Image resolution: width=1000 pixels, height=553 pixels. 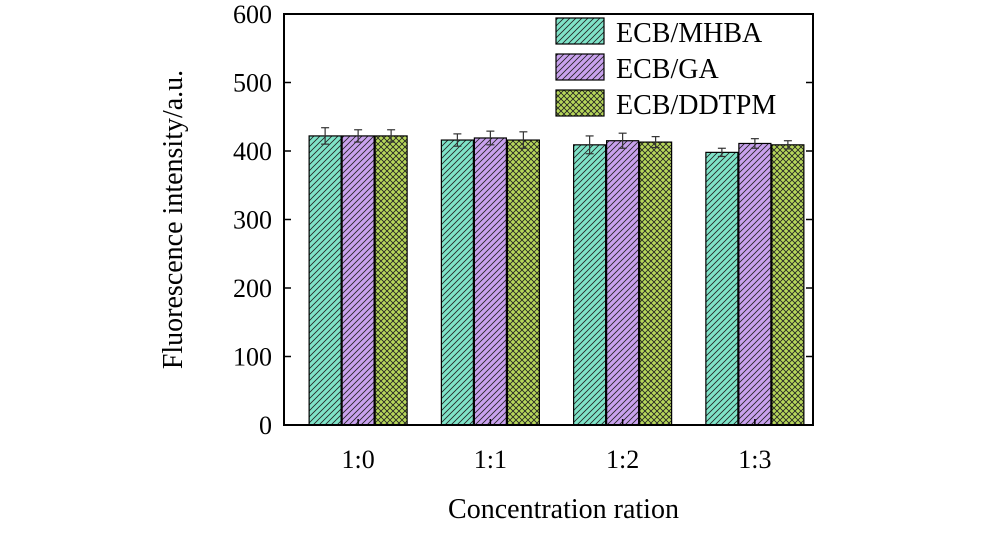 What do you see at coordinates (622, 459) in the screenshot?
I see `x-tick-label: 1:2` at bounding box center [622, 459].